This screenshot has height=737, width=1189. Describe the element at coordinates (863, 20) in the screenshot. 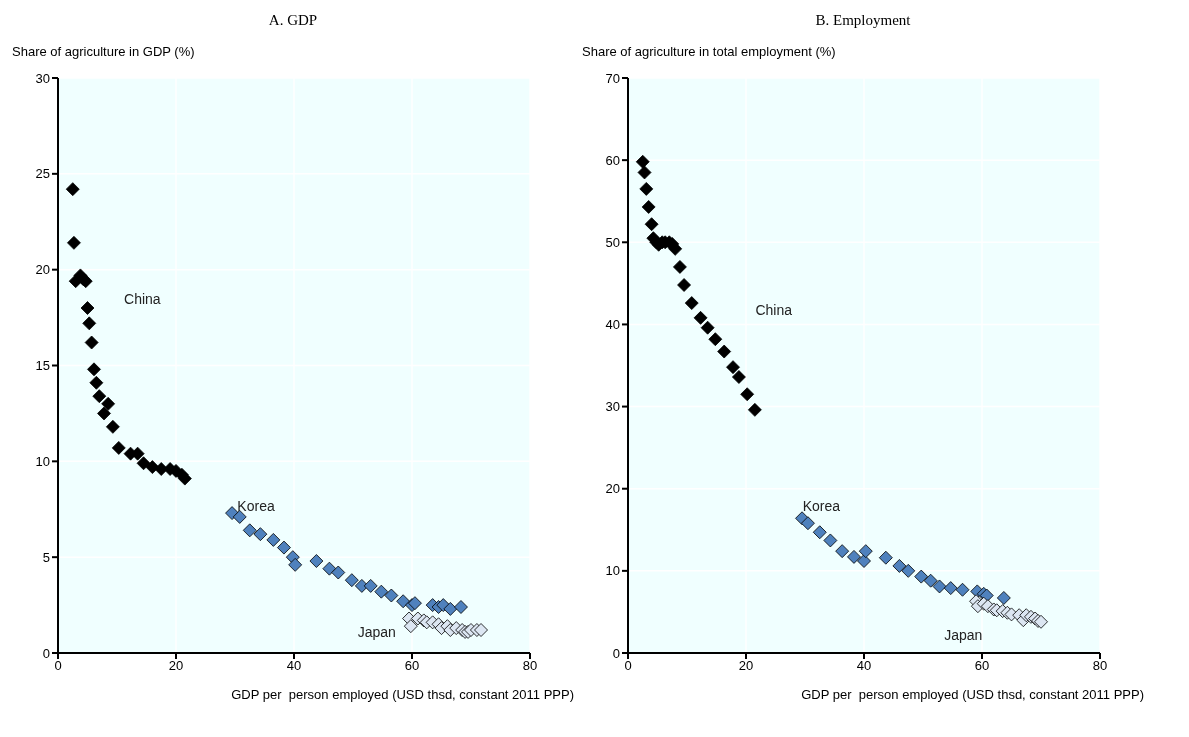

I see `chart-title: B. Employment` at that location.